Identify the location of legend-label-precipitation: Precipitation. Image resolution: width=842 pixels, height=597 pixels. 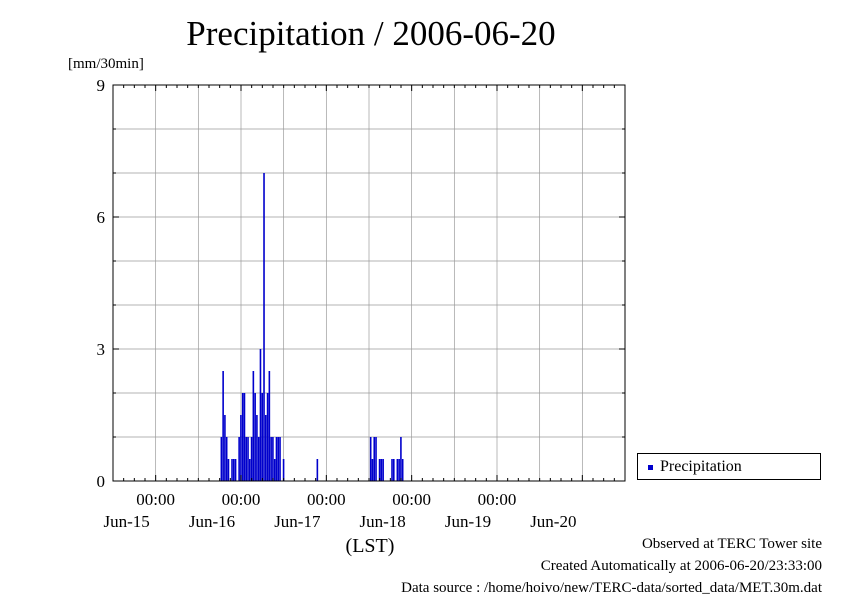
(701, 466).